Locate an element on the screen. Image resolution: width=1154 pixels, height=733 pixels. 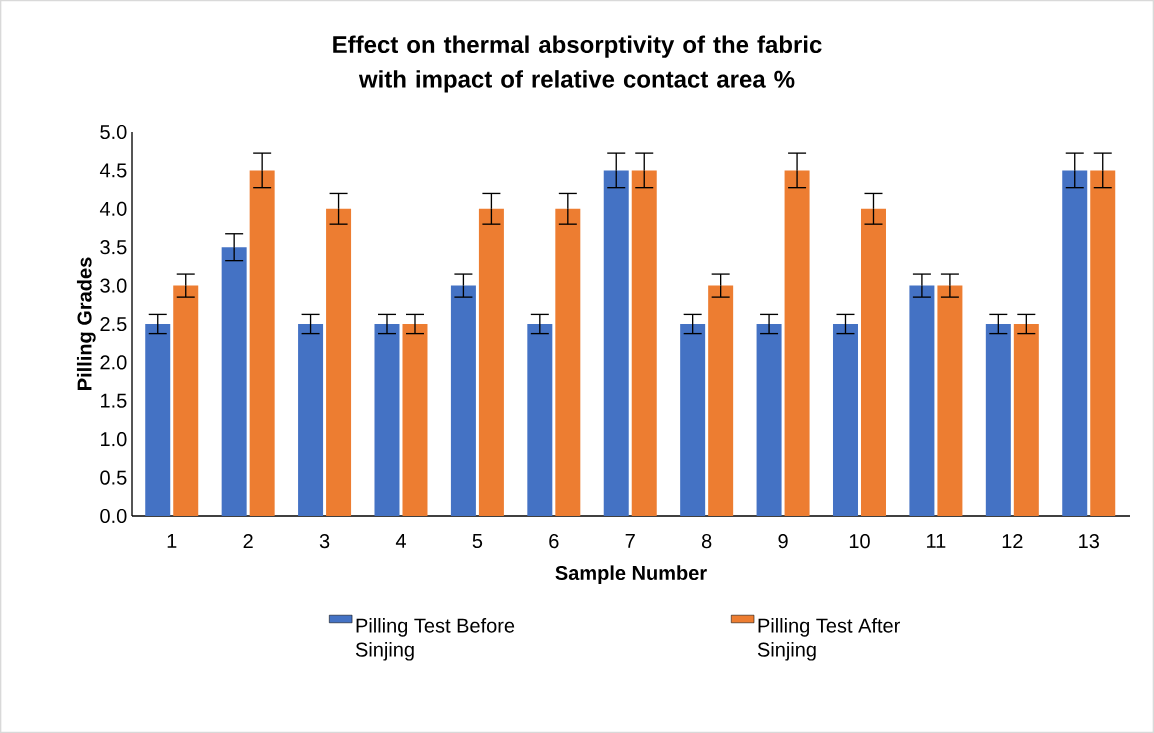
y-tick-label: 3.0 is located at coordinates (113, 285).